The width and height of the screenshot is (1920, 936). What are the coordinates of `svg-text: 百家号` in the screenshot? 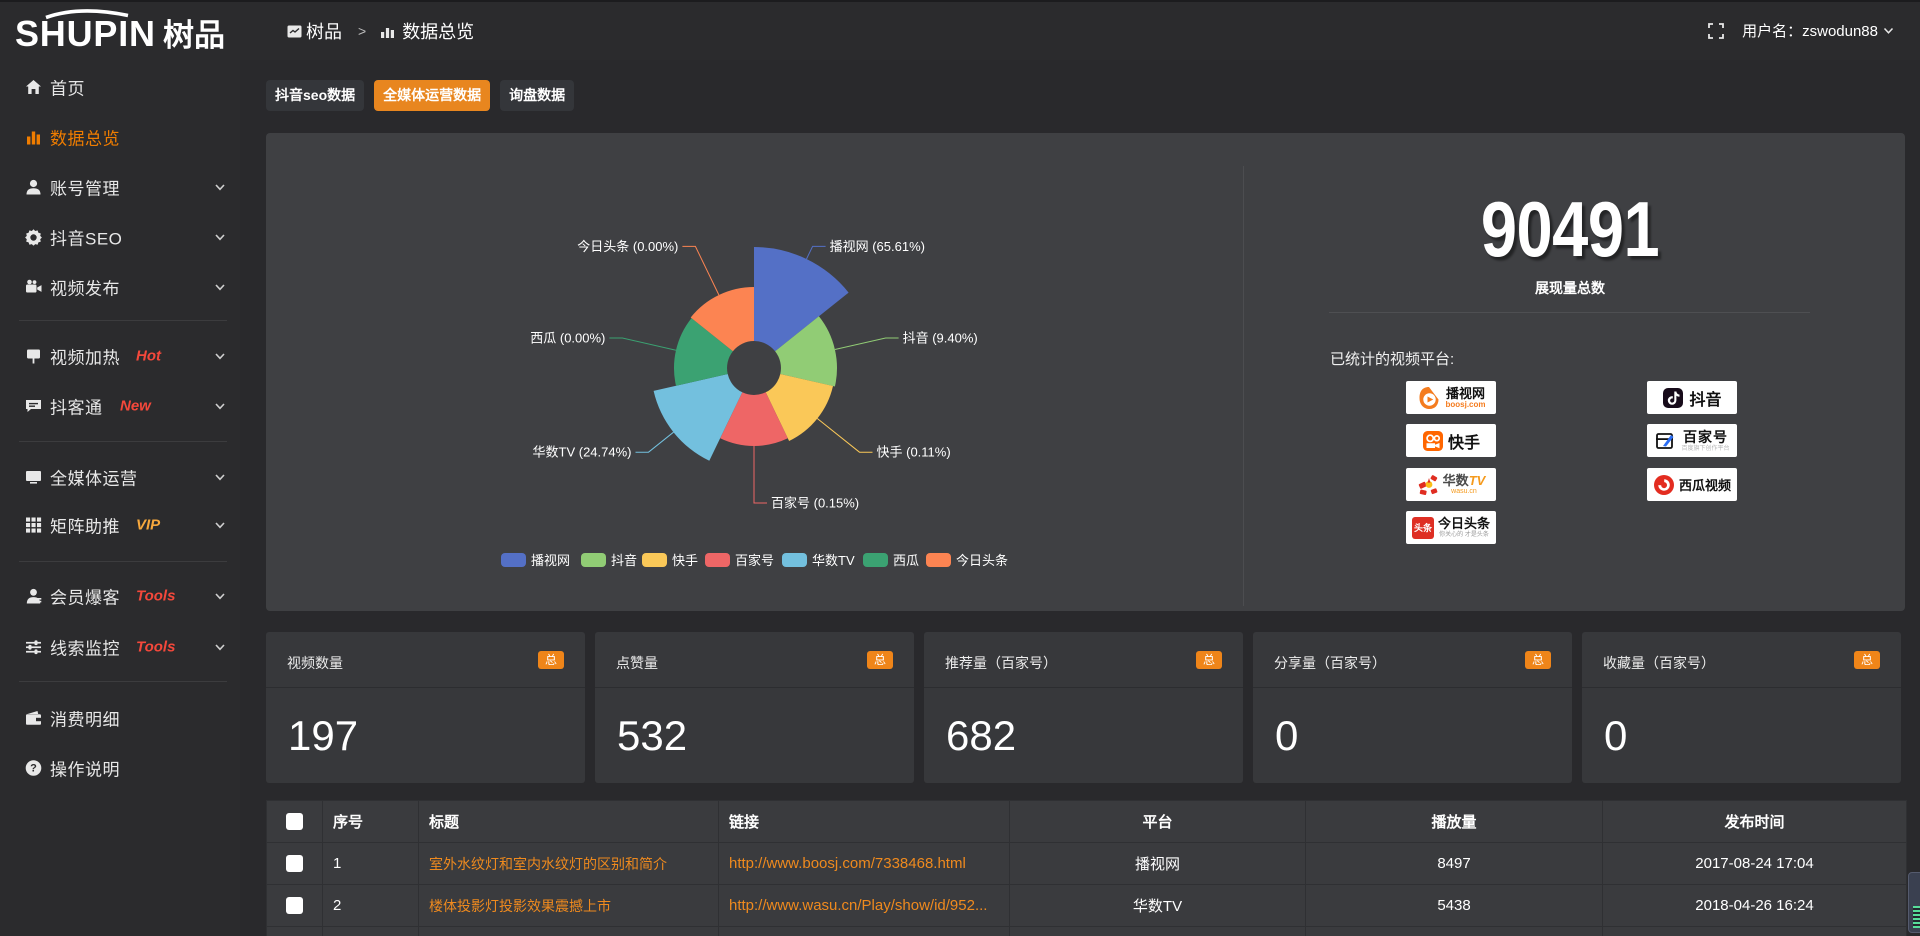 It's located at (754, 560).